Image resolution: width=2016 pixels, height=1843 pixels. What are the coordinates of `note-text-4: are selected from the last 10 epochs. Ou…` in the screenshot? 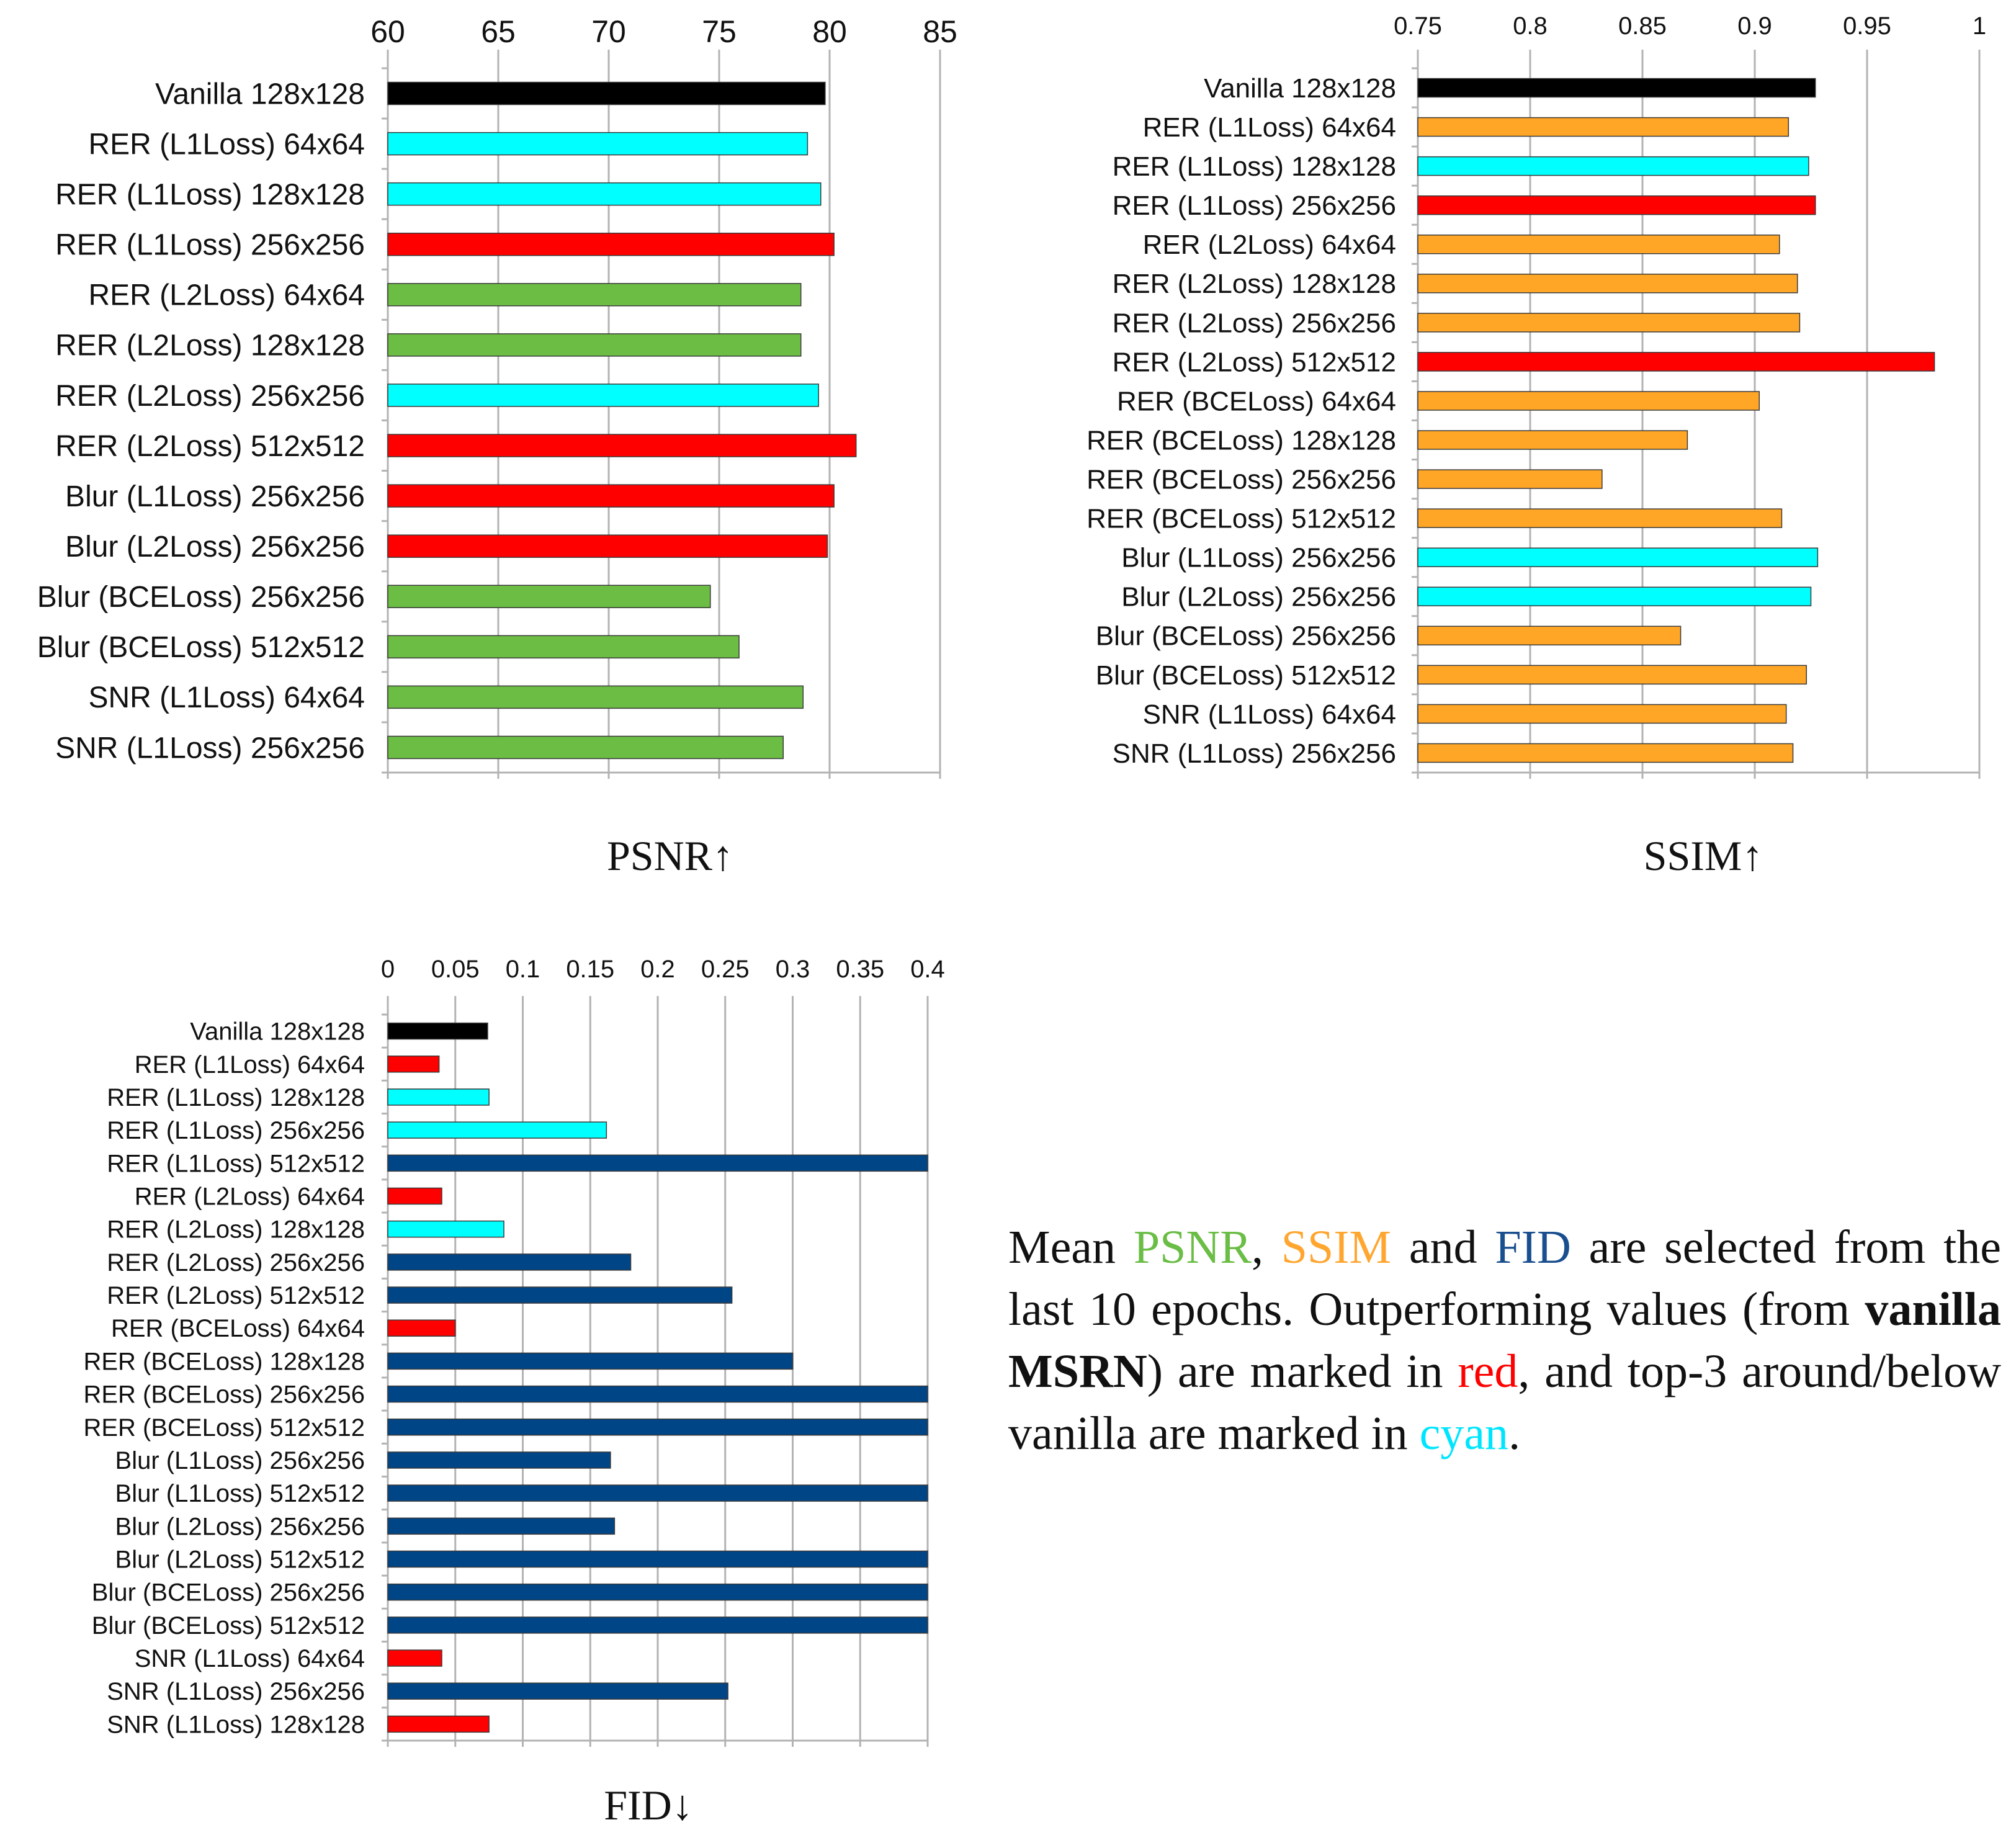 It's located at (1505, 1278).